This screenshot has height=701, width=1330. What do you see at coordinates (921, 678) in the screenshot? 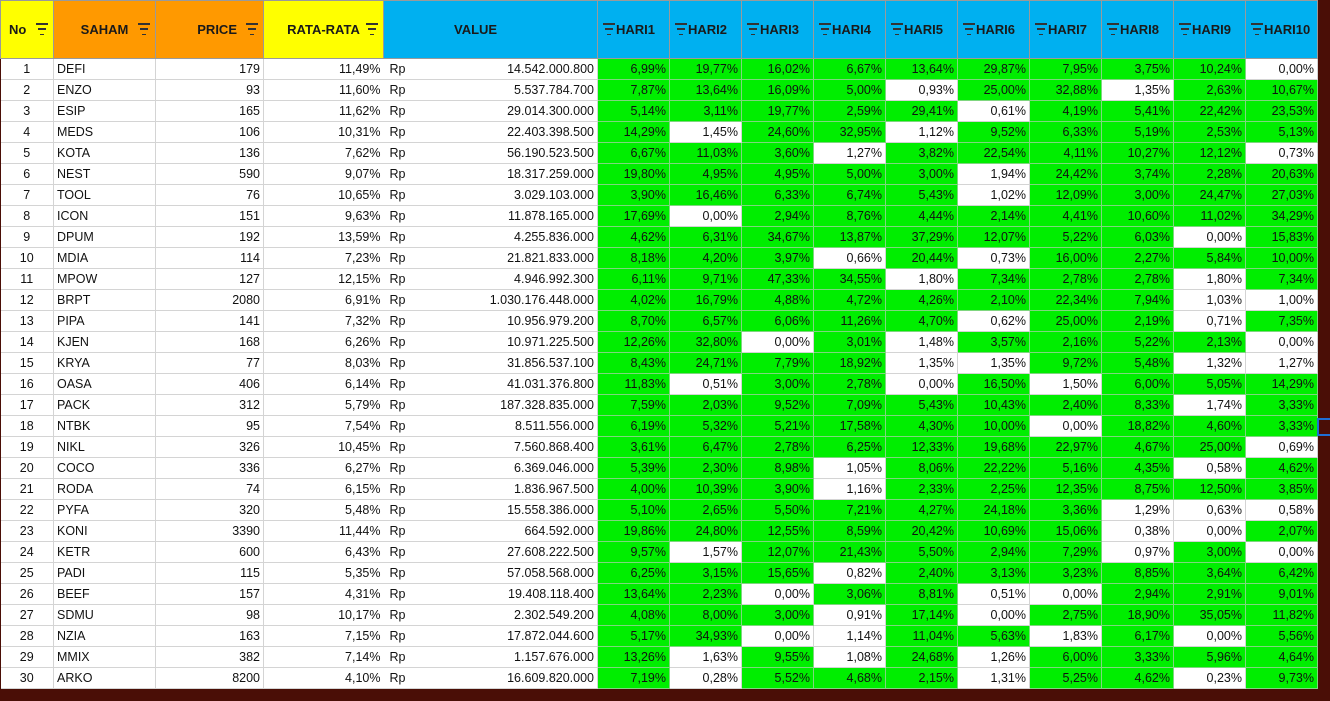
I see `cell-hari5: 2,15%` at bounding box center [921, 678].